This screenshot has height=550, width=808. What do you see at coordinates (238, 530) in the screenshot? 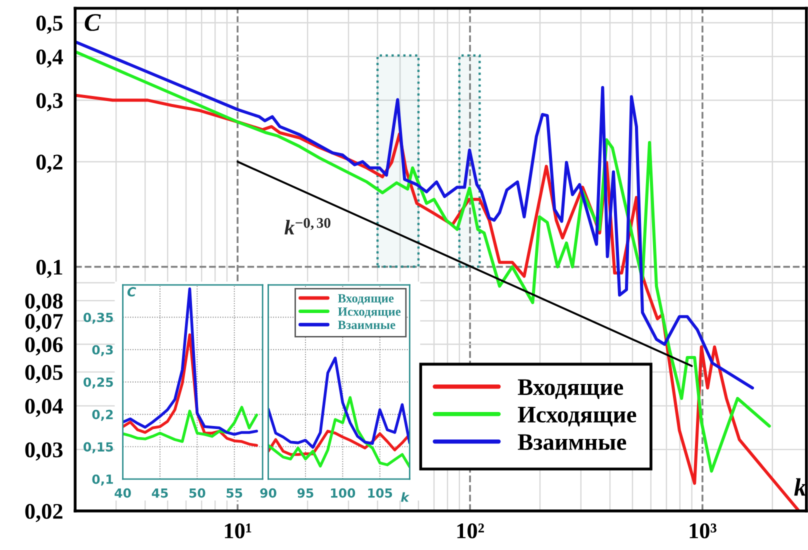
I see `x-tick-label: 10¹` at bounding box center [238, 530].